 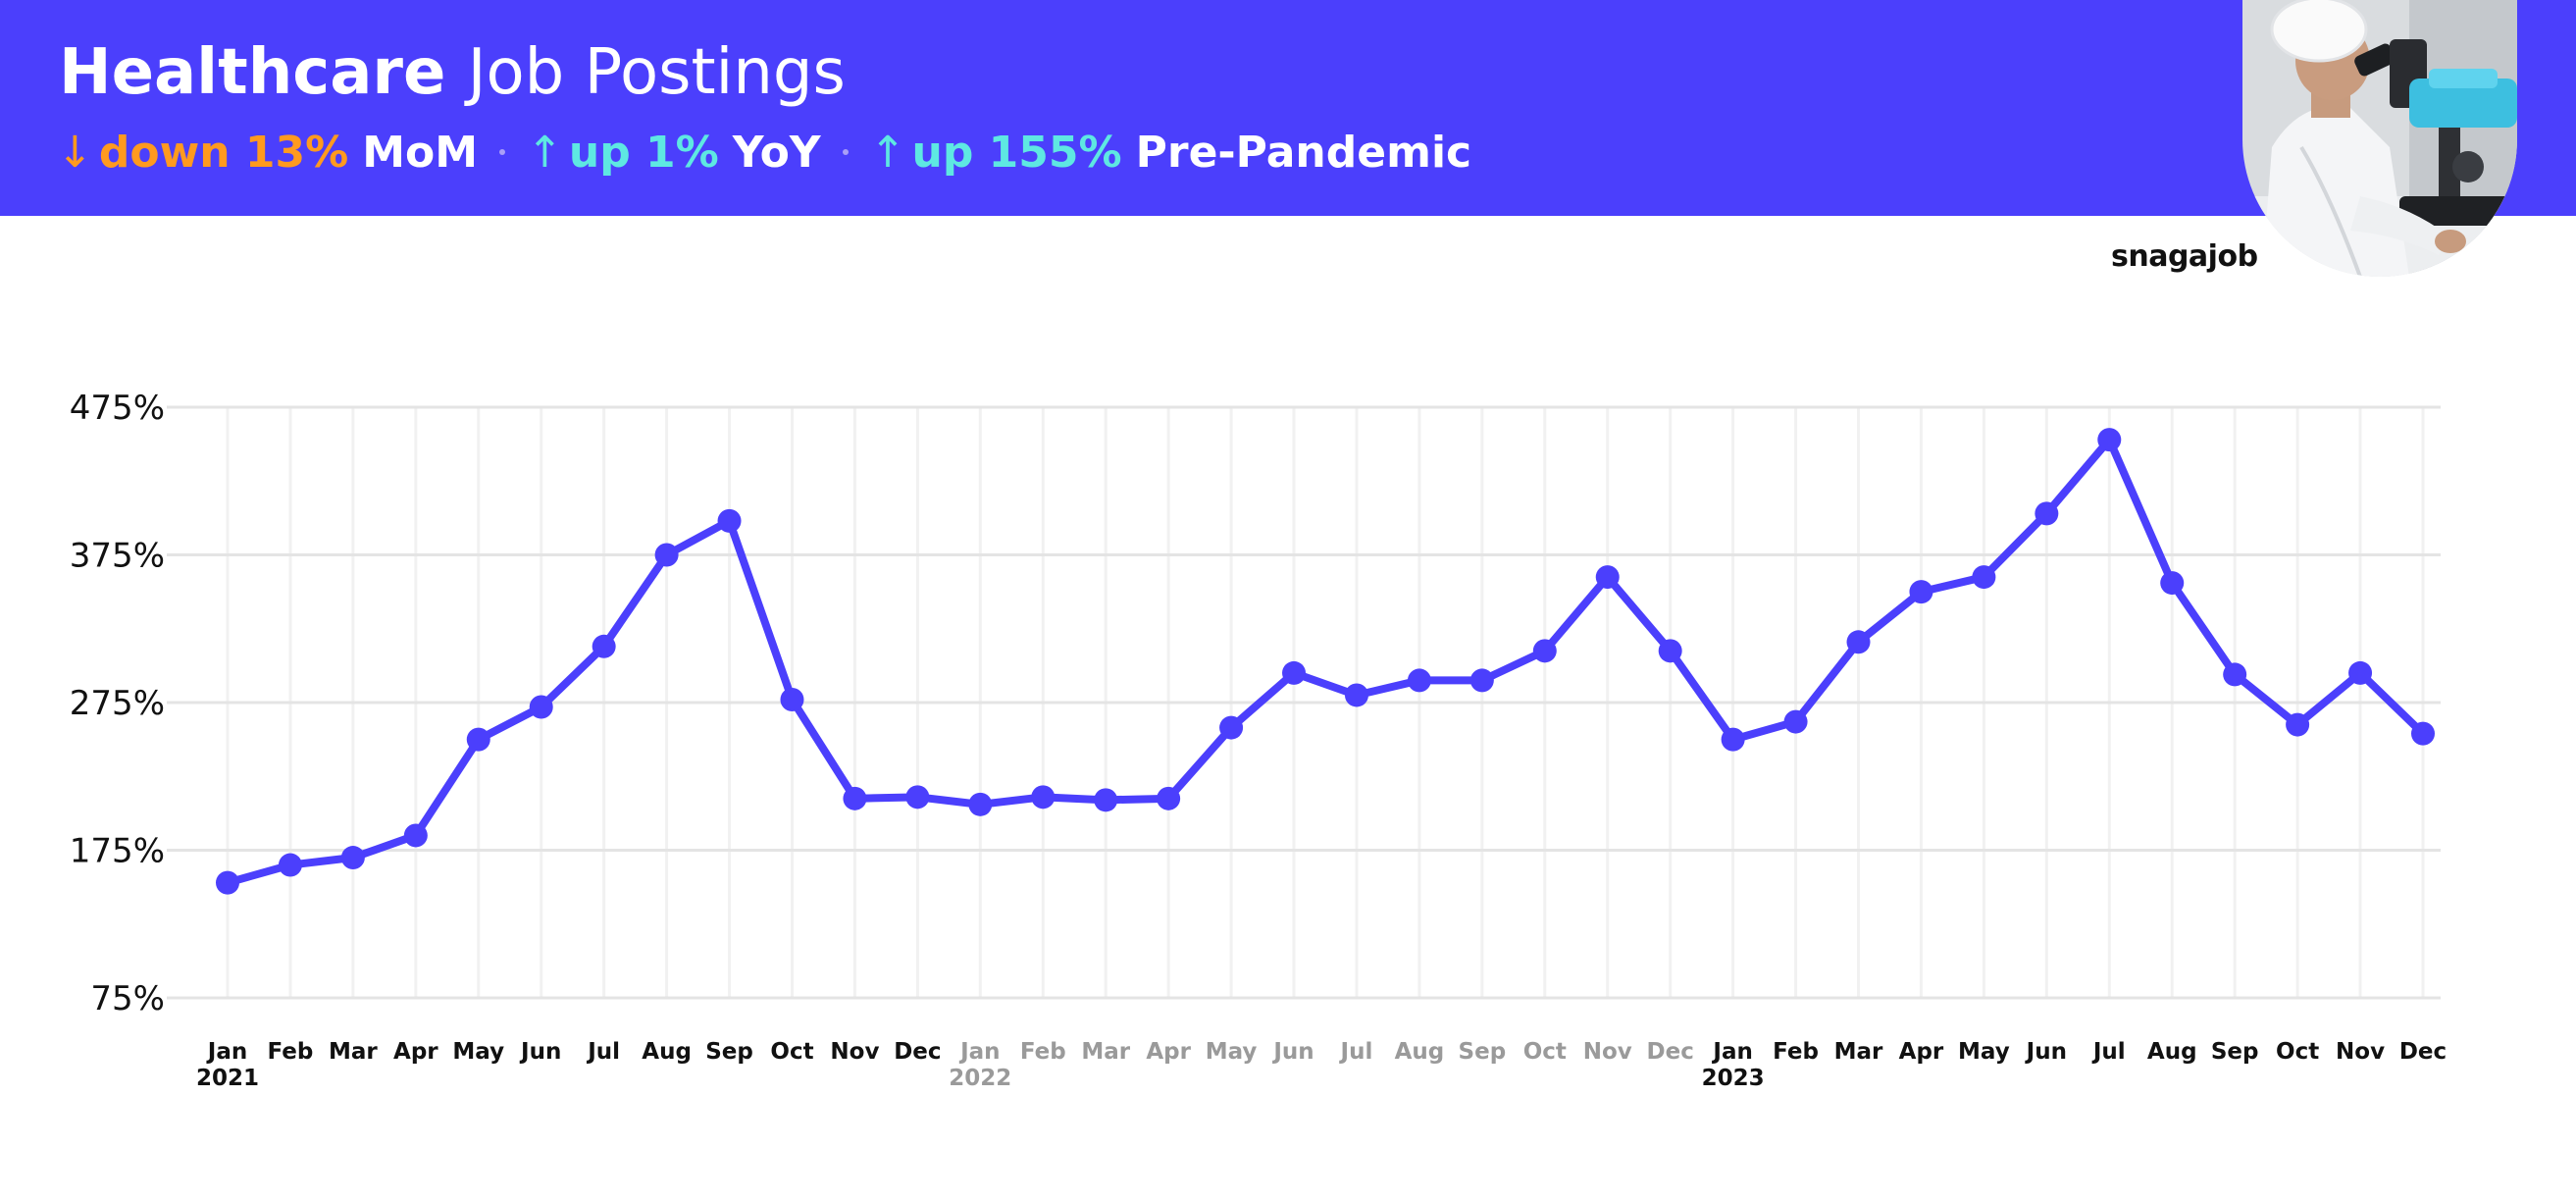 I want to click on stat-prepandemic: ↑ up 155% Pre-Pandemic, so click(x=1170, y=153).